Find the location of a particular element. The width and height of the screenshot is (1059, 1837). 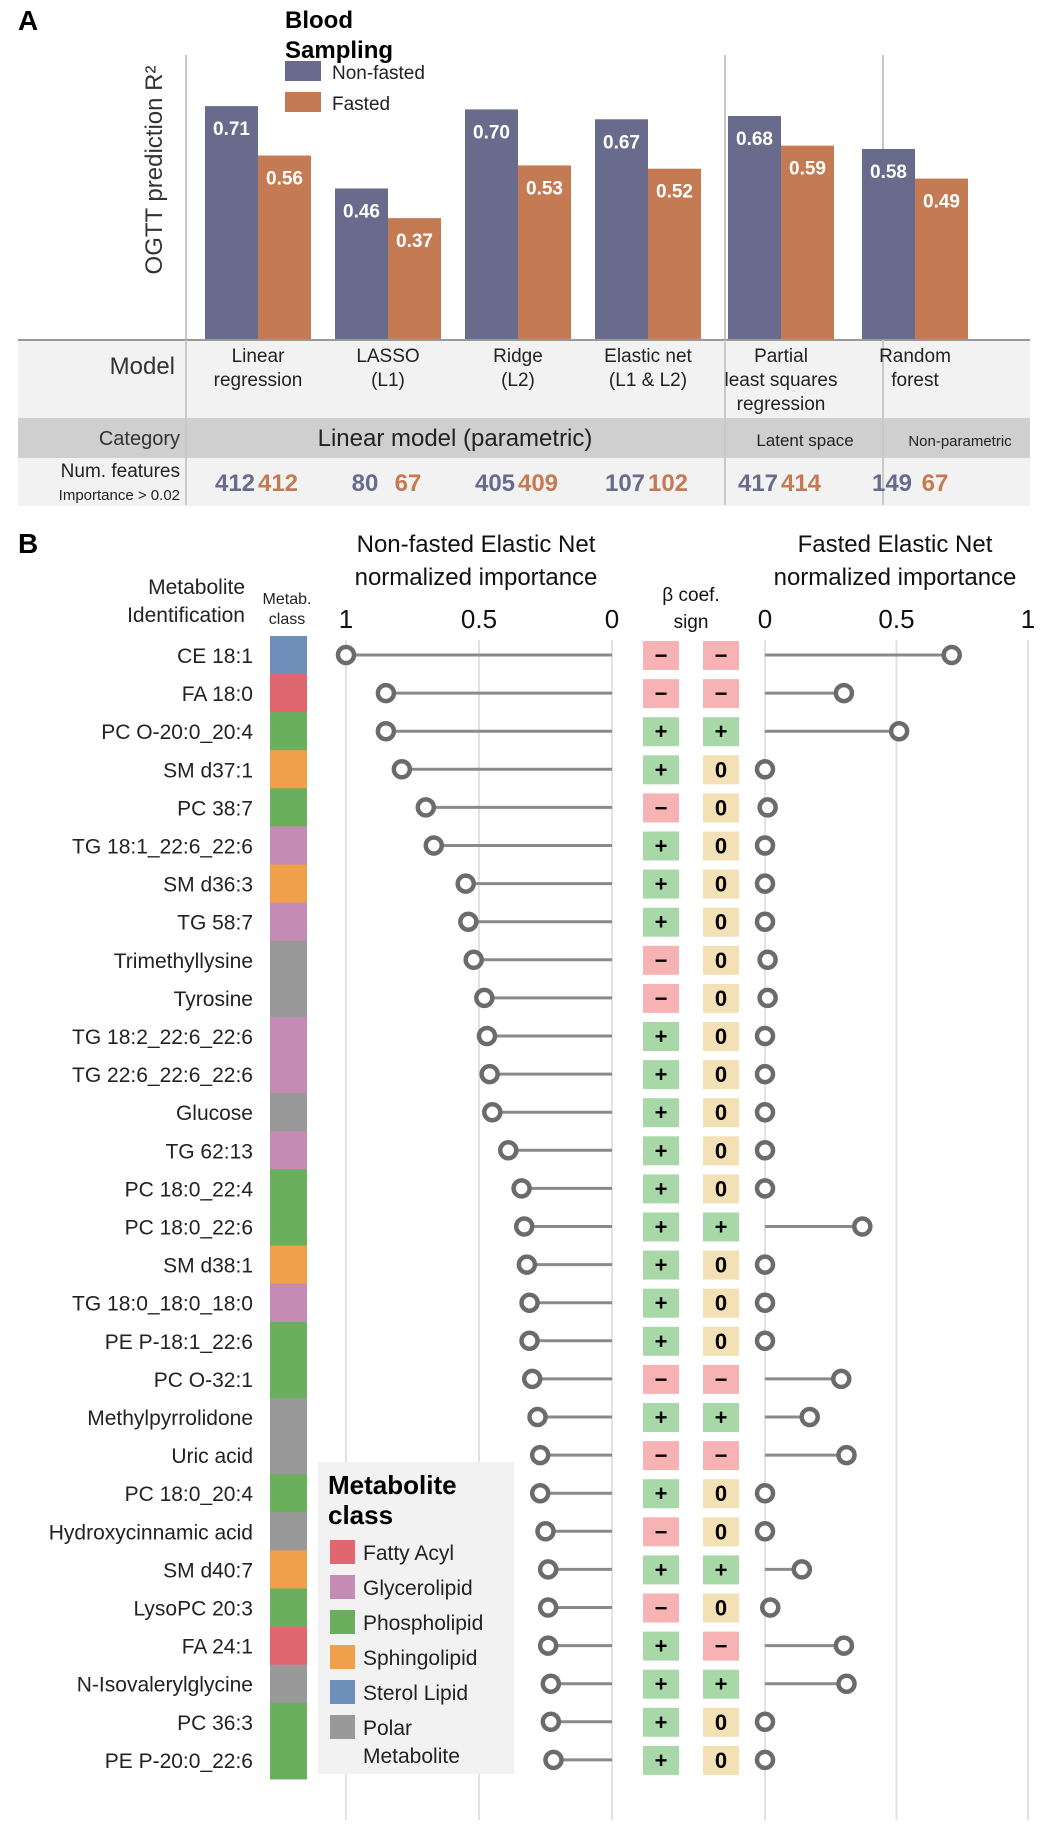

category-0: Linear model (parametric) is located at coordinates (455, 438).